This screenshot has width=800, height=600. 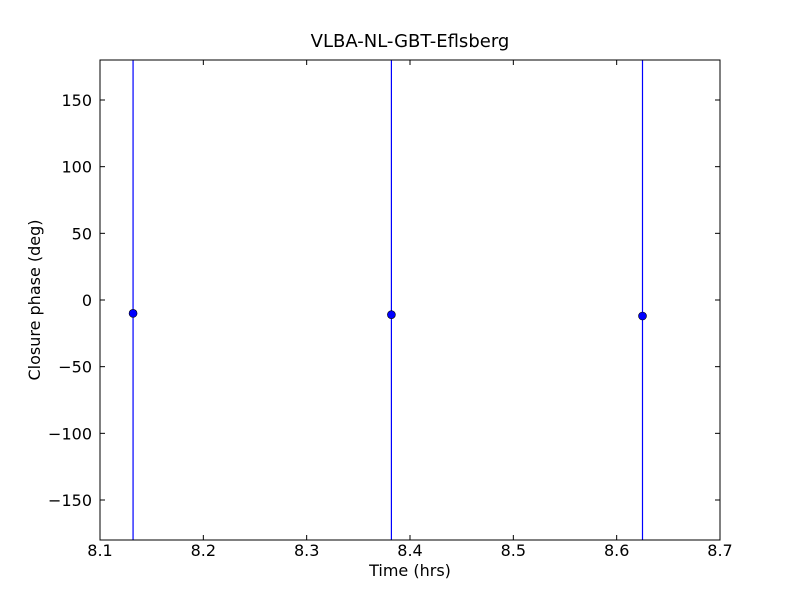 What do you see at coordinates (34, 299) in the screenshot?
I see `y-axis-label: Closure phase (deg)` at bounding box center [34, 299].